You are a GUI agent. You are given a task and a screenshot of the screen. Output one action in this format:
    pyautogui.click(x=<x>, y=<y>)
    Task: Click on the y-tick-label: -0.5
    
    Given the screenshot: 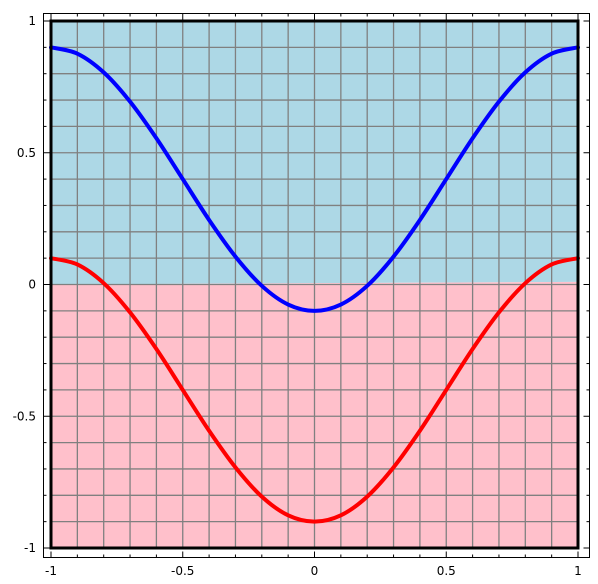 What is the action you would take?
    pyautogui.click(x=24, y=416)
    